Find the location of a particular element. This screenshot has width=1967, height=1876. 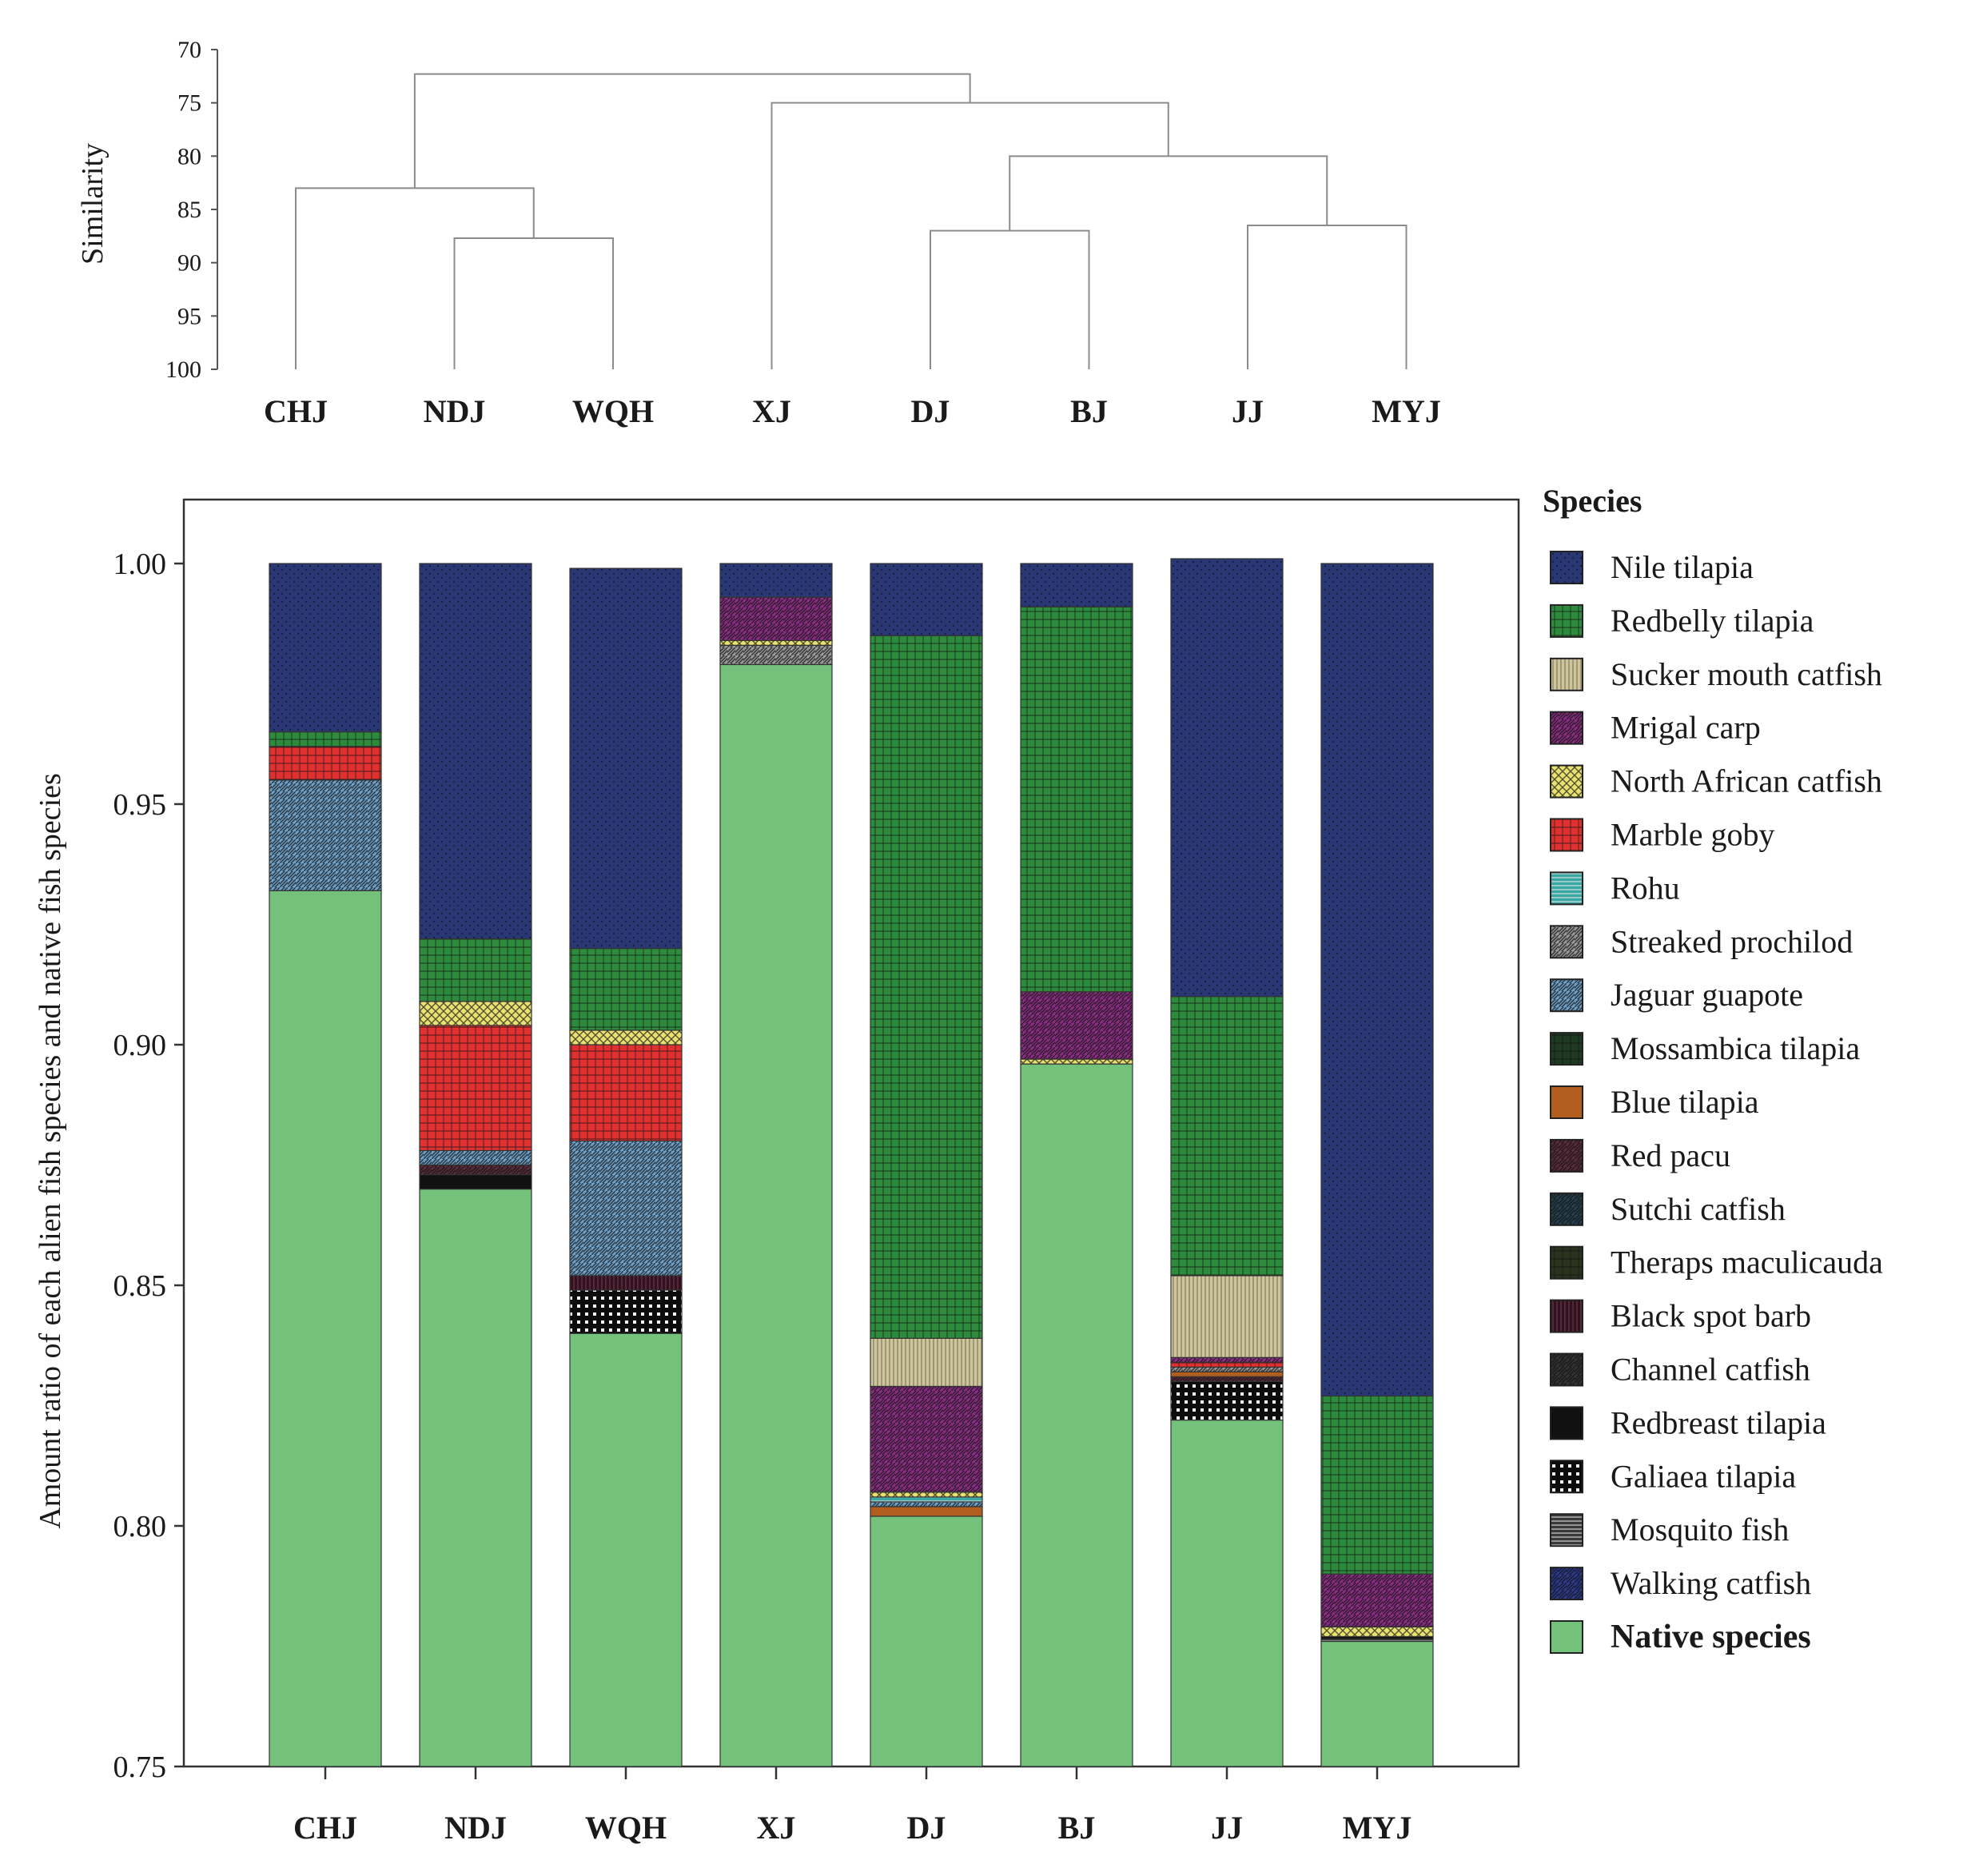

bar-y-tick-label: 0.75 is located at coordinates (140, 1768).